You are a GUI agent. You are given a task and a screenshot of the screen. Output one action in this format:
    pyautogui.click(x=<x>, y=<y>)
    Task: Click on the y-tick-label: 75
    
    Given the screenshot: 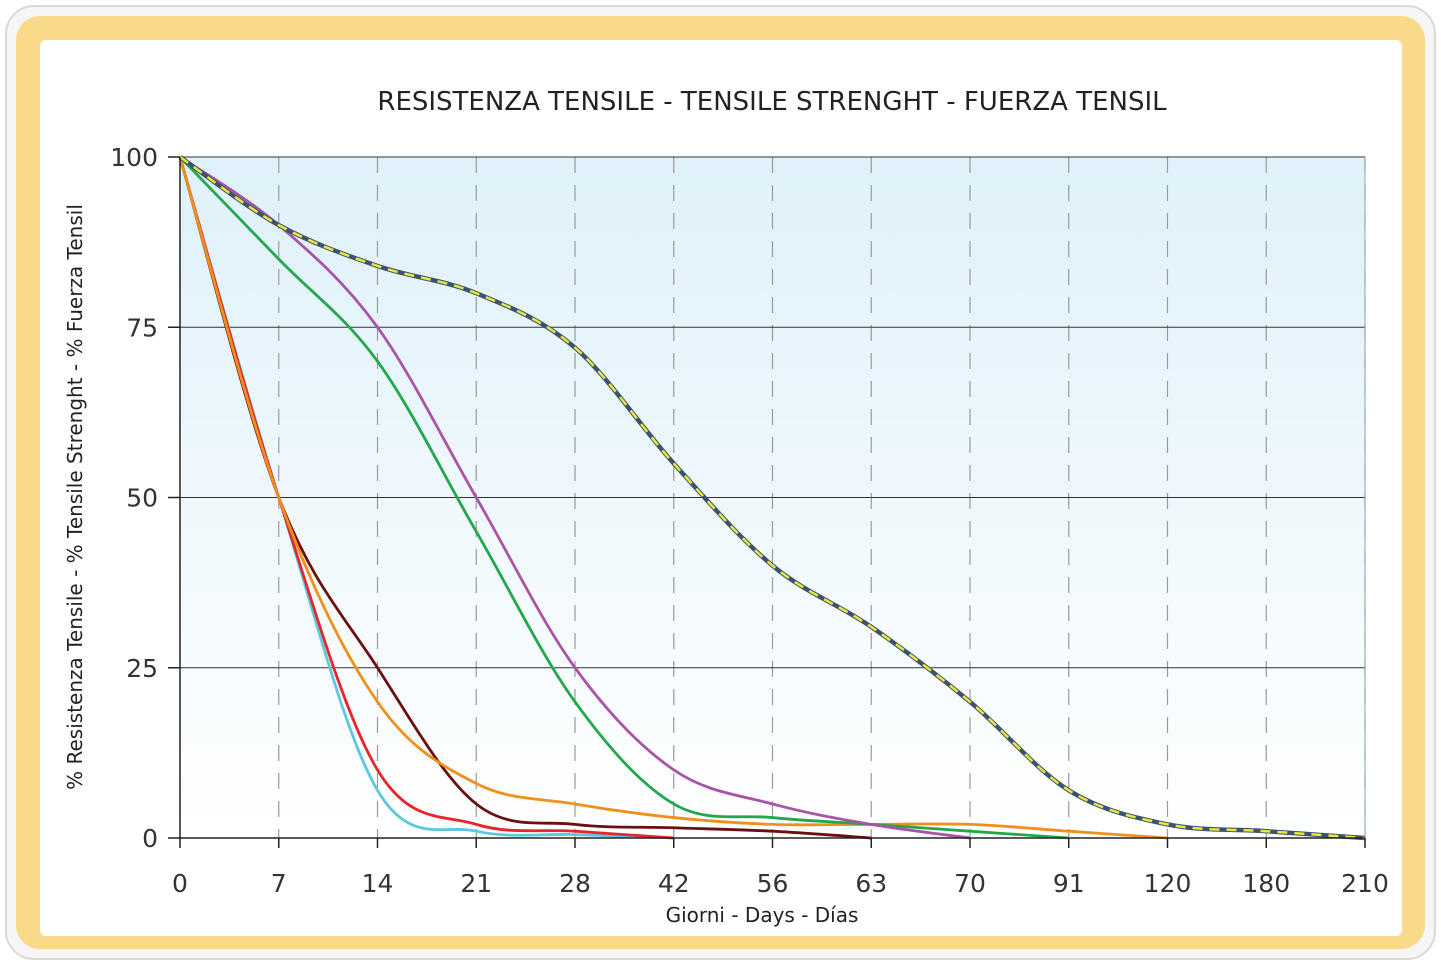 What is the action you would take?
    pyautogui.click(x=142, y=327)
    